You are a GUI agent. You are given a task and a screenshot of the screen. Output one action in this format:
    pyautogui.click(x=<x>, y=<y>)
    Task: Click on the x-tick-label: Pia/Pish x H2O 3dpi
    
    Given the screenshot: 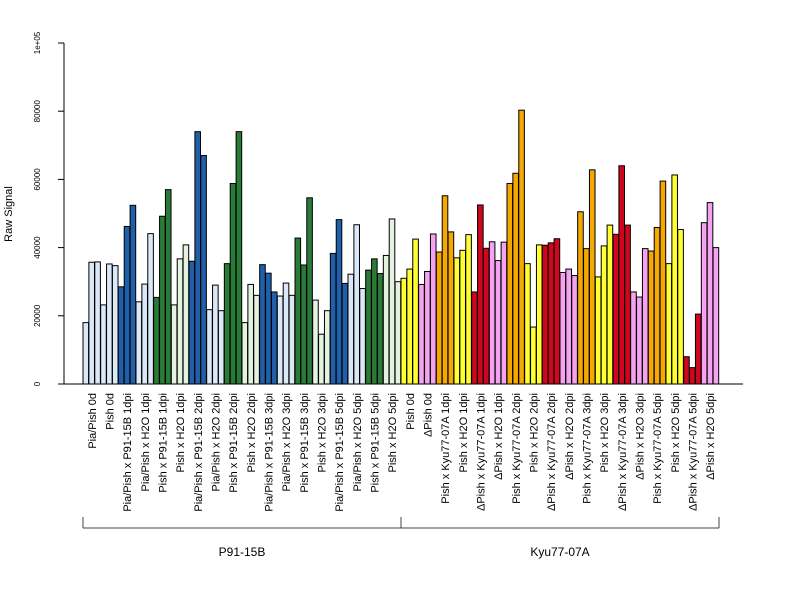 What is the action you would take?
    pyautogui.click(x=287, y=442)
    